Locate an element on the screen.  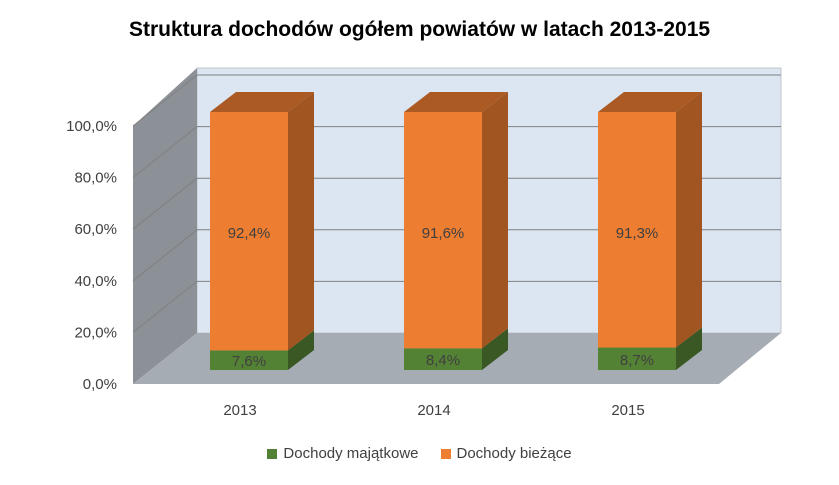
legend-swatch-biezace is located at coordinates (445, 453).